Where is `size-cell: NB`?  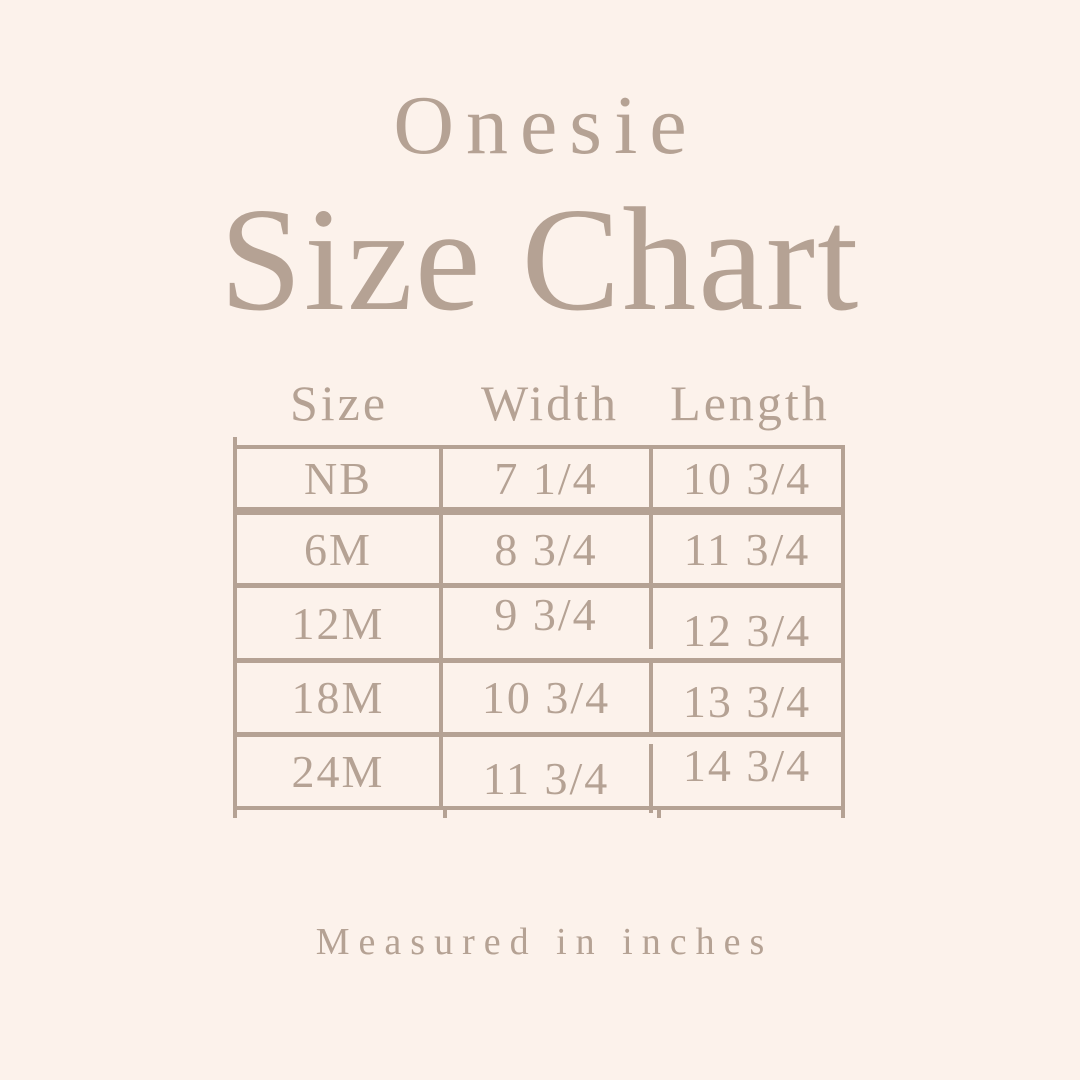
size-cell: NB is located at coordinates (340, 478).